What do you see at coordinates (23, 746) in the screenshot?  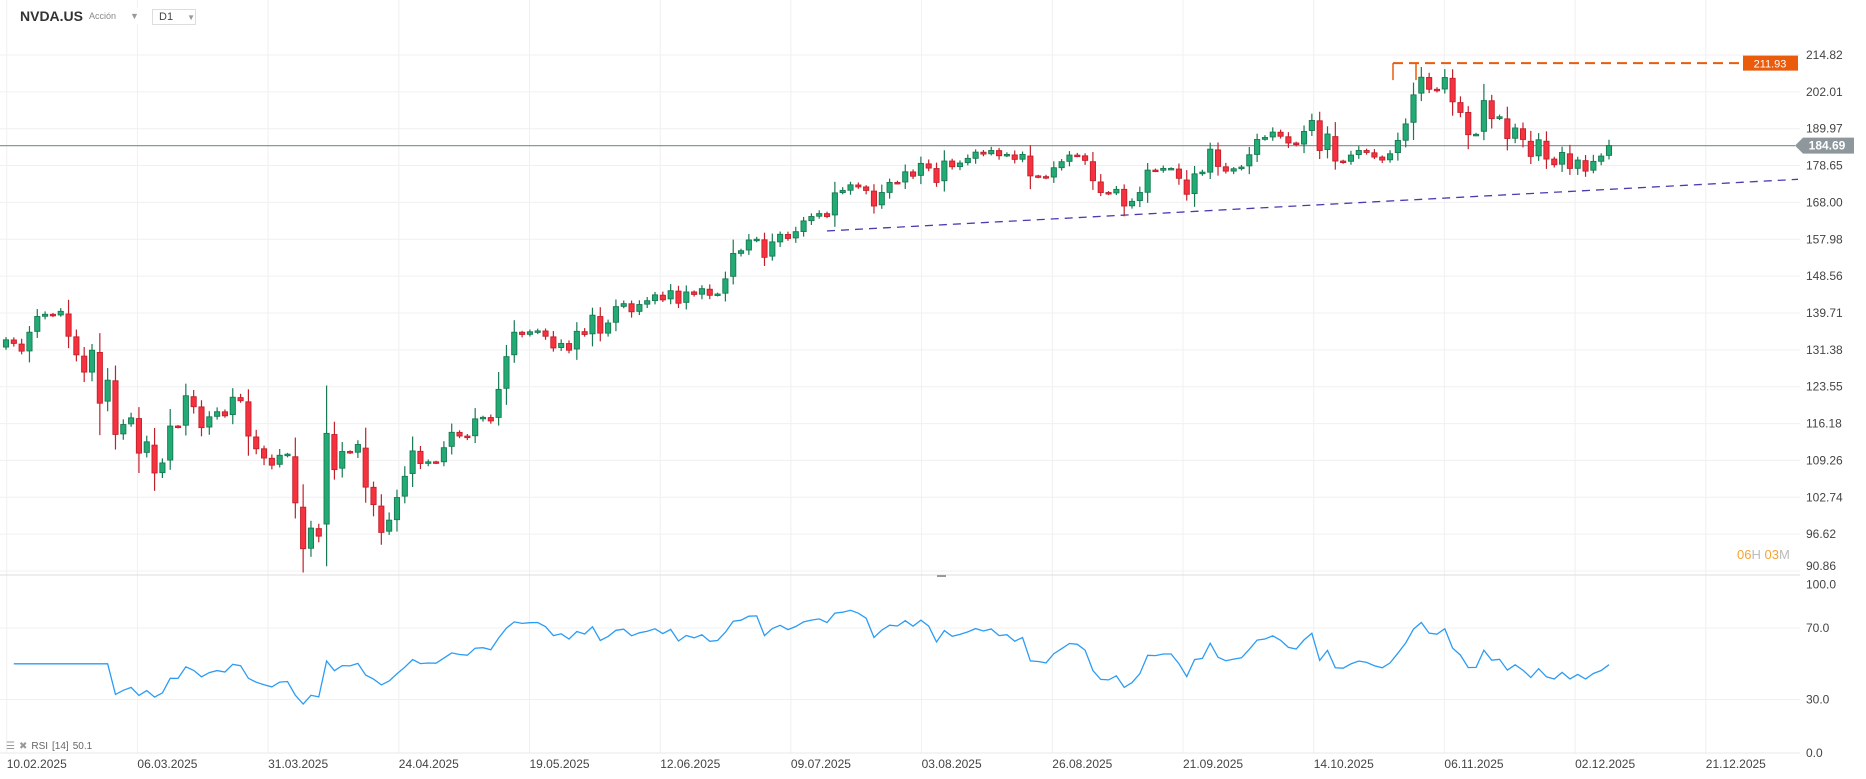 I see `close-icon: ✖` at bounding box center [23, 746].